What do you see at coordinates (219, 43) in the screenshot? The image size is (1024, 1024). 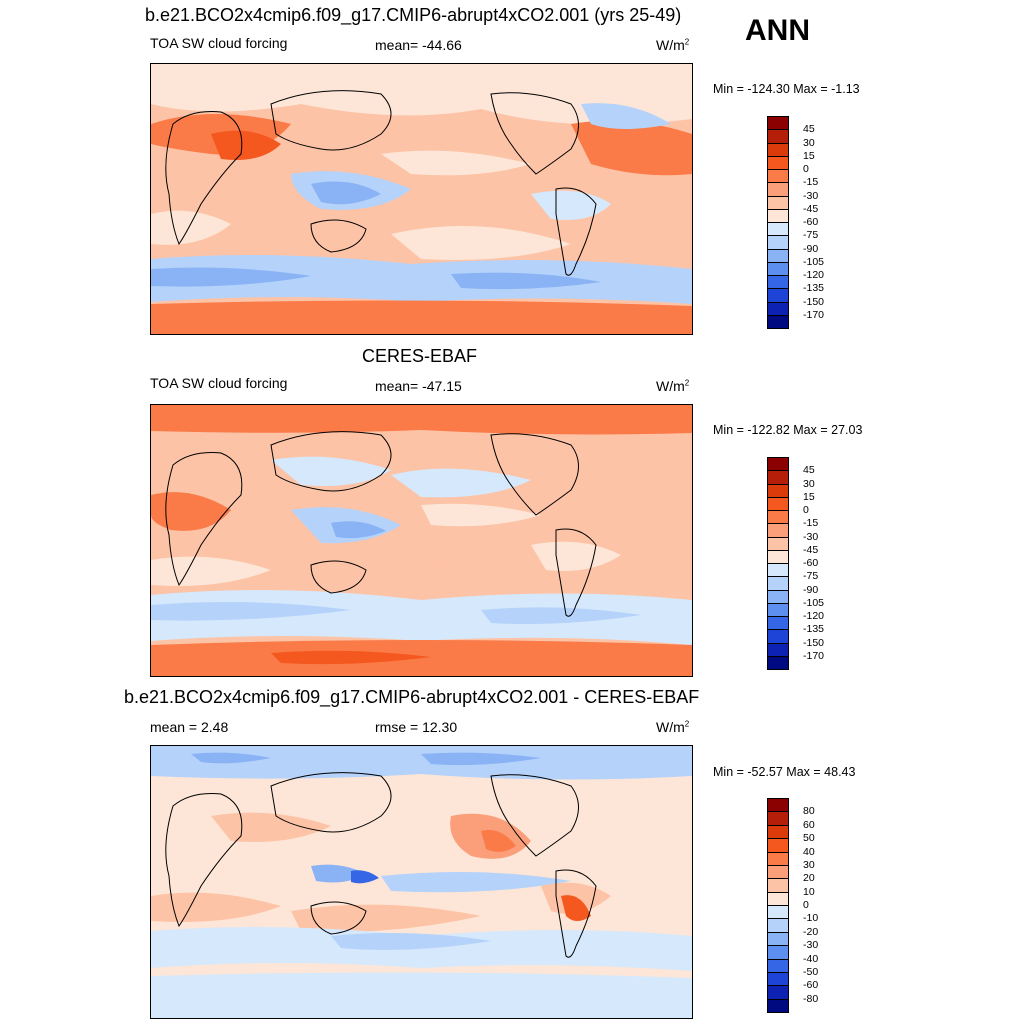 I see `panel1-variable-label: TOA SW cloud forcing` at bounding box center [219, 43].